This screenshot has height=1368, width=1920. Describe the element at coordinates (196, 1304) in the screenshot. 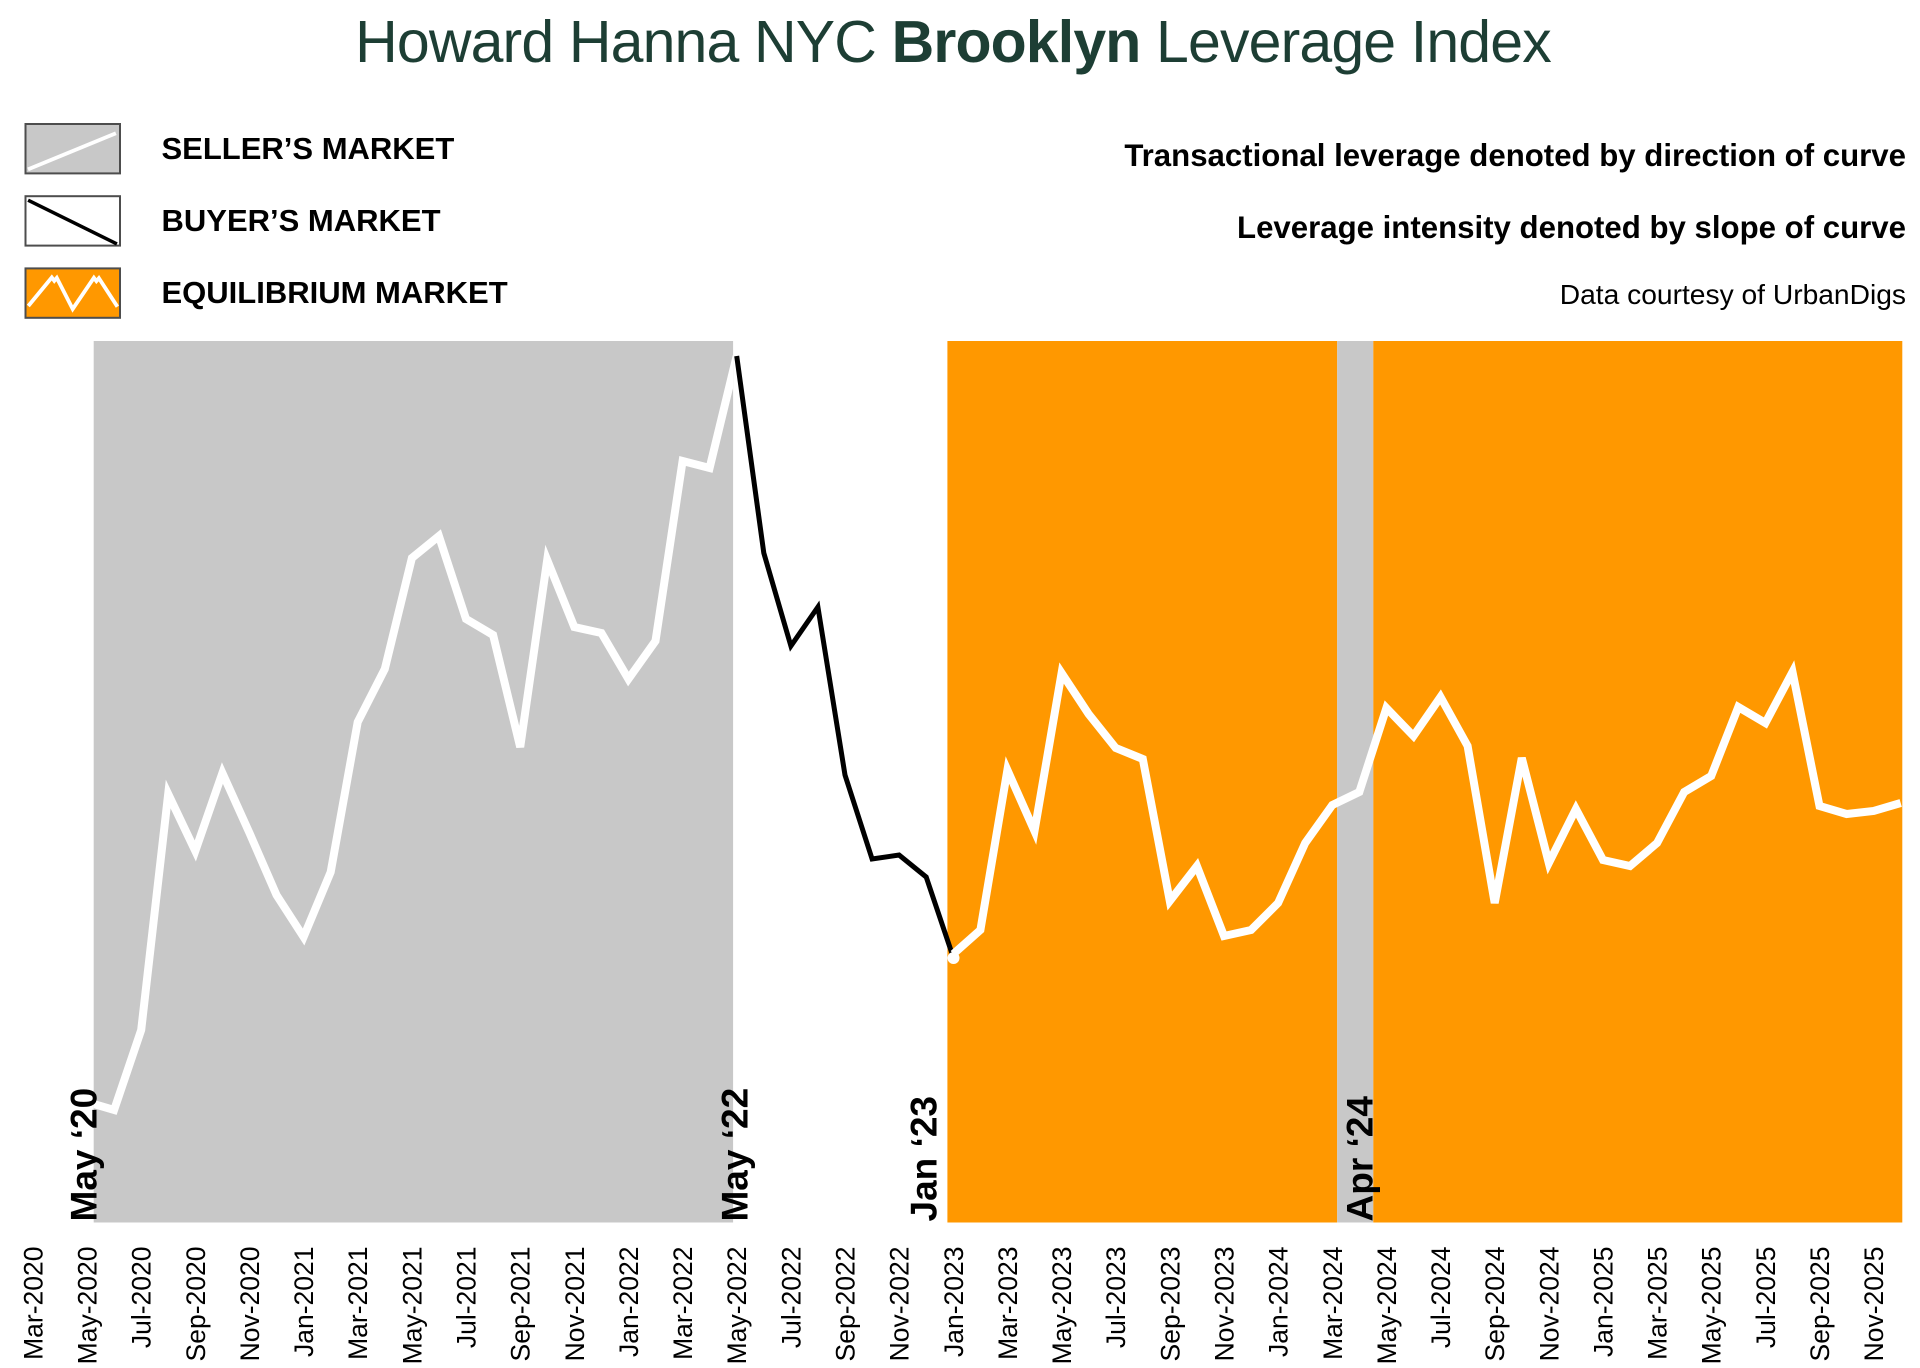

I see `svg-text: Sep-2020` at that location.